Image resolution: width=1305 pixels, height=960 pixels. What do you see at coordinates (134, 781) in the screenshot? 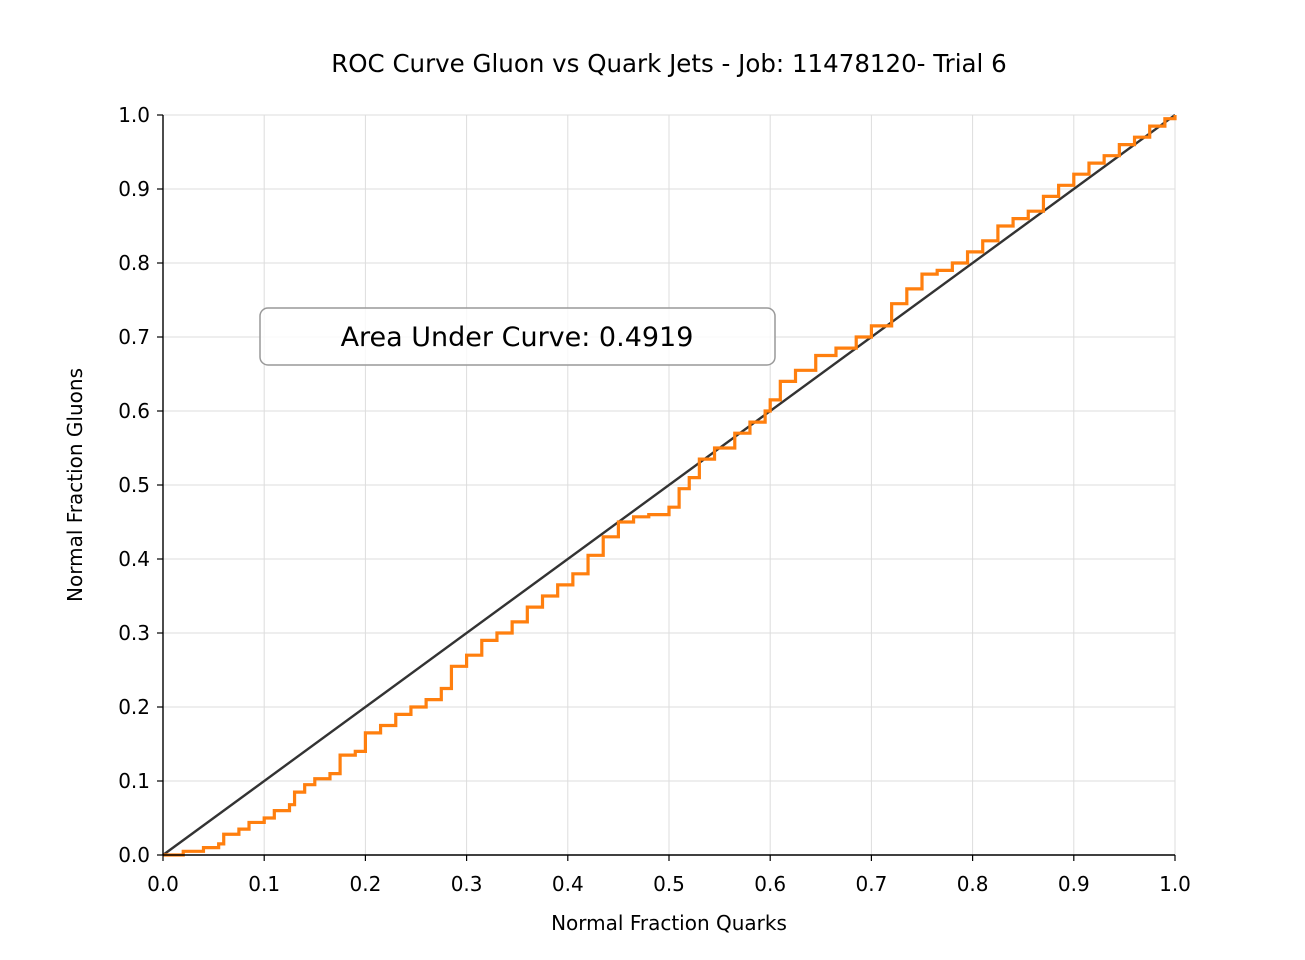
I see `y-tick-label-1: 0.1` at bounding box center [134, 781].